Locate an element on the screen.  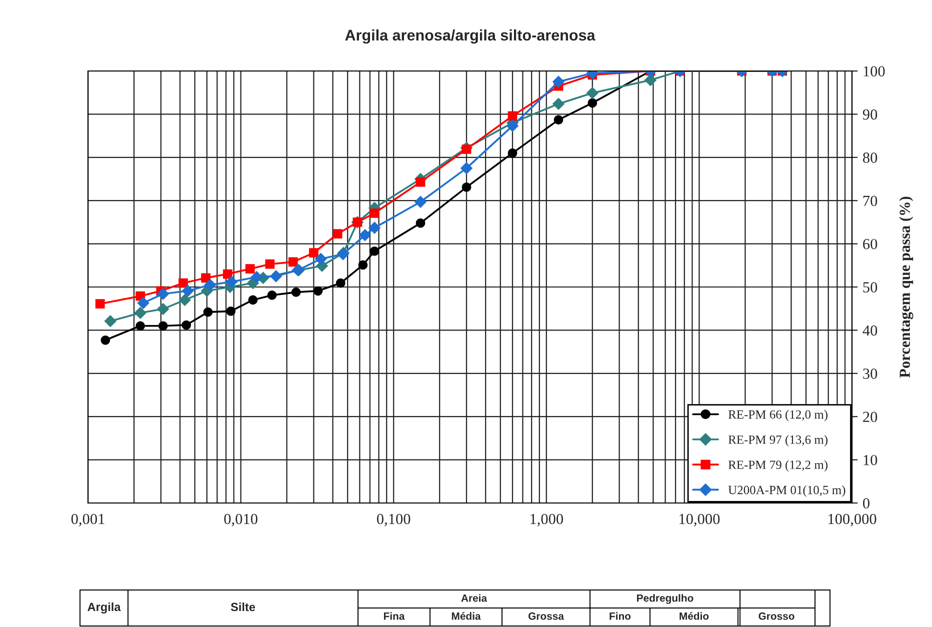
y-tick-label: 20 is located at coordinates (870, 417).